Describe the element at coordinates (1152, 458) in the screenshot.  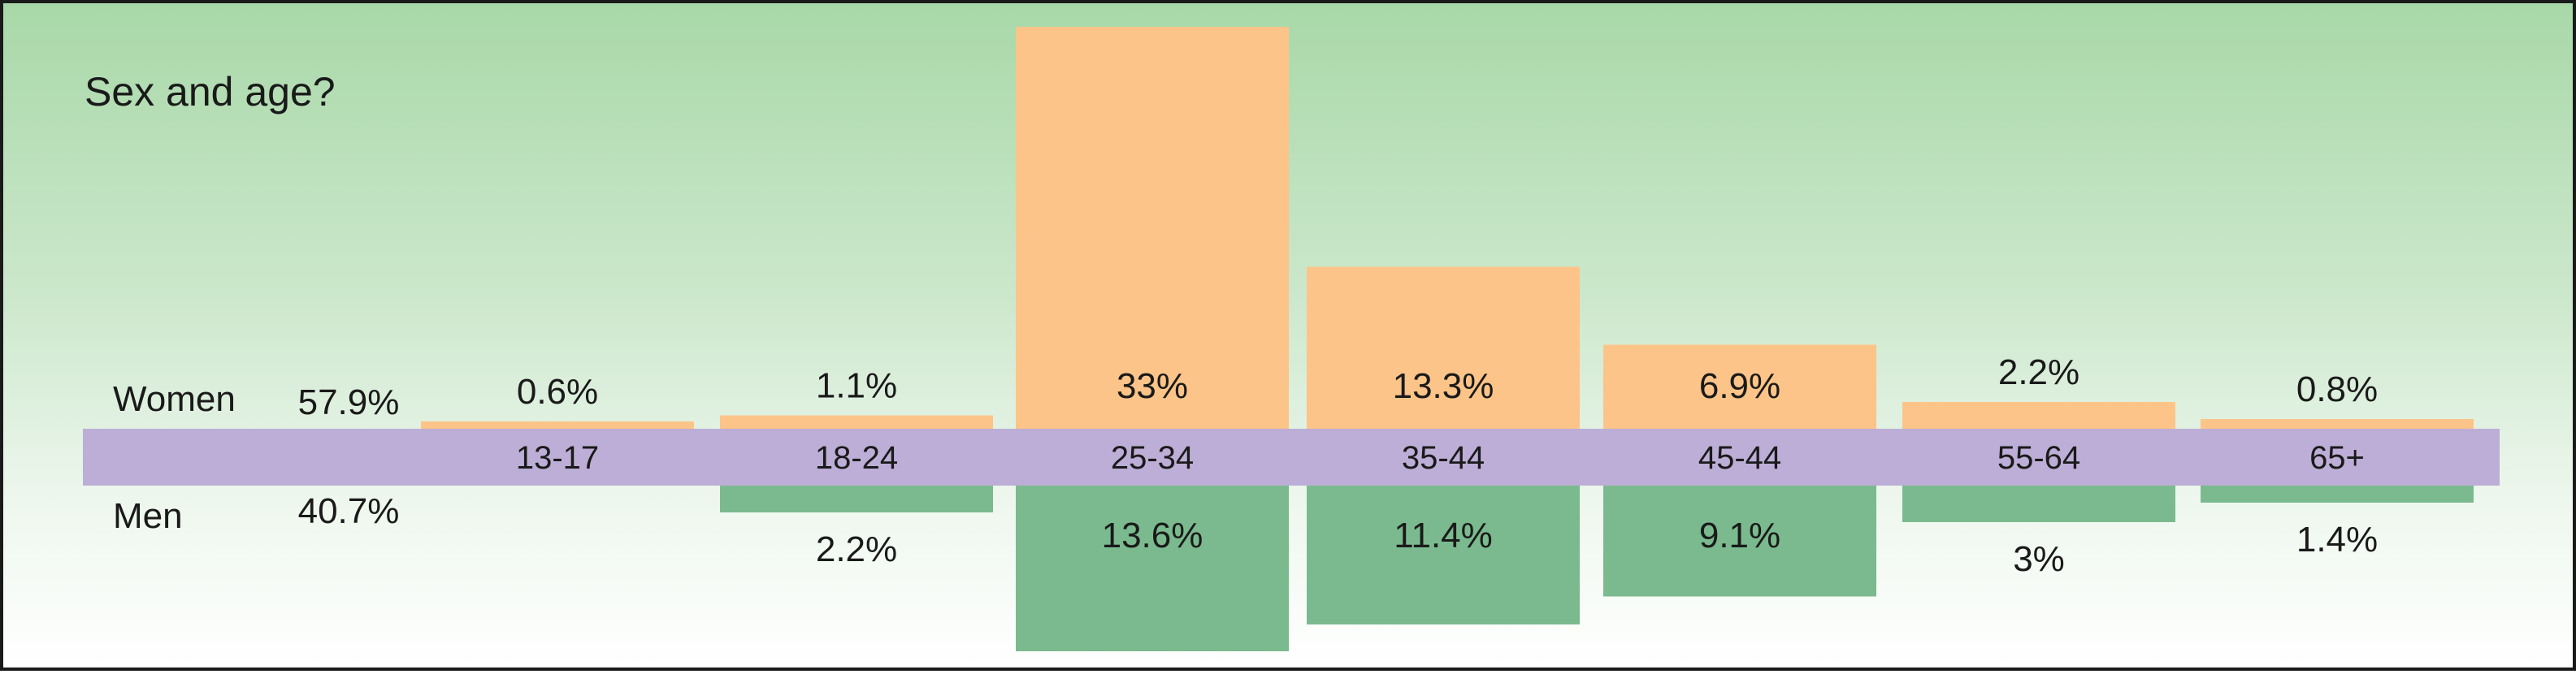
I see `category-label-25-34: 25-34` at that location.